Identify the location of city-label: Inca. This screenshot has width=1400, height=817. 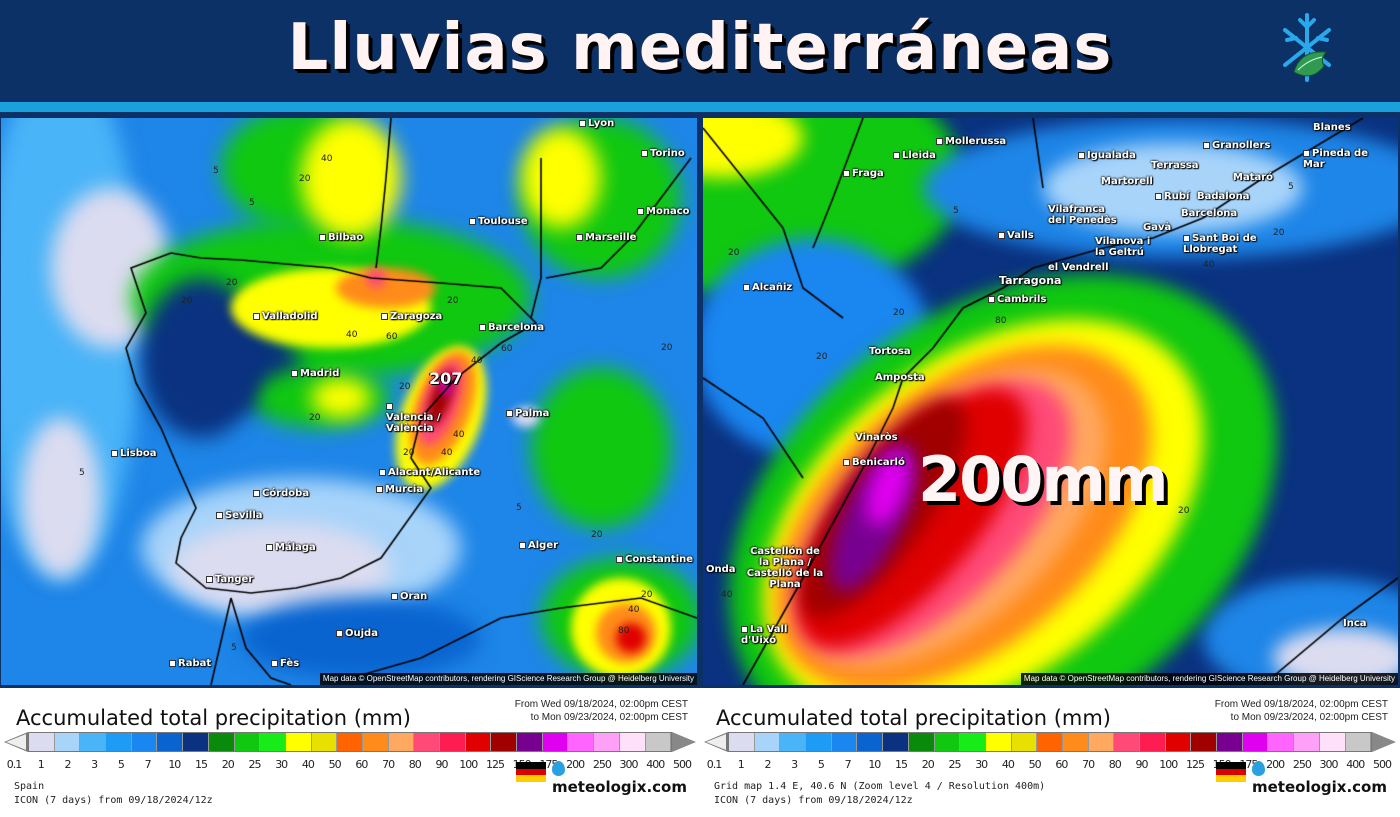
(1355, 623).